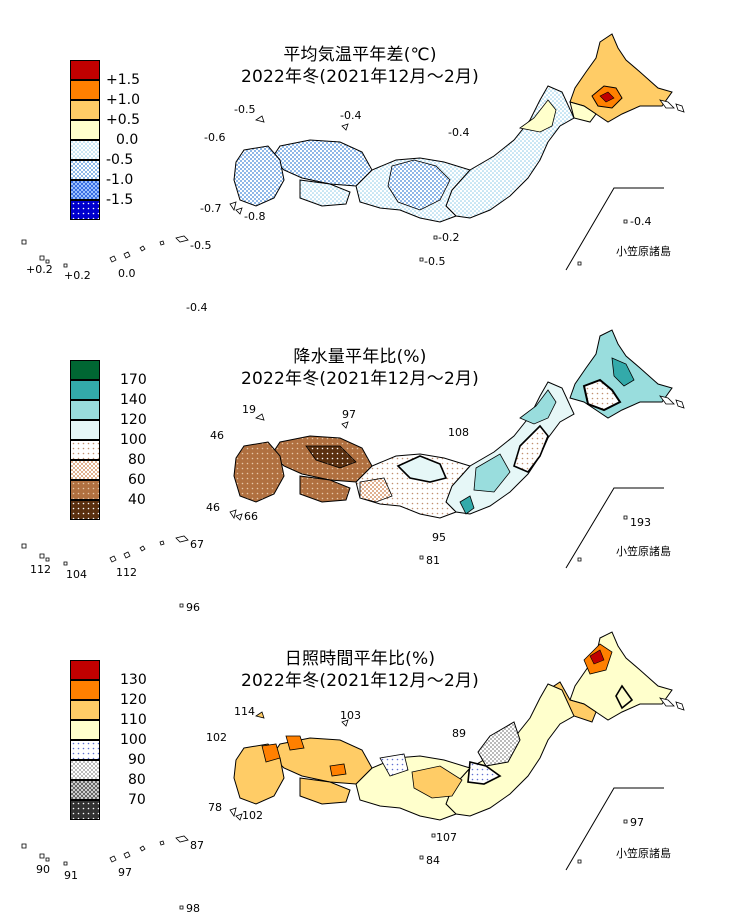 This screenshot has width=750, height=920. Describe the element at coordinates (614, 829) in the screenshot. I see `inset-frame-sun` at that location.